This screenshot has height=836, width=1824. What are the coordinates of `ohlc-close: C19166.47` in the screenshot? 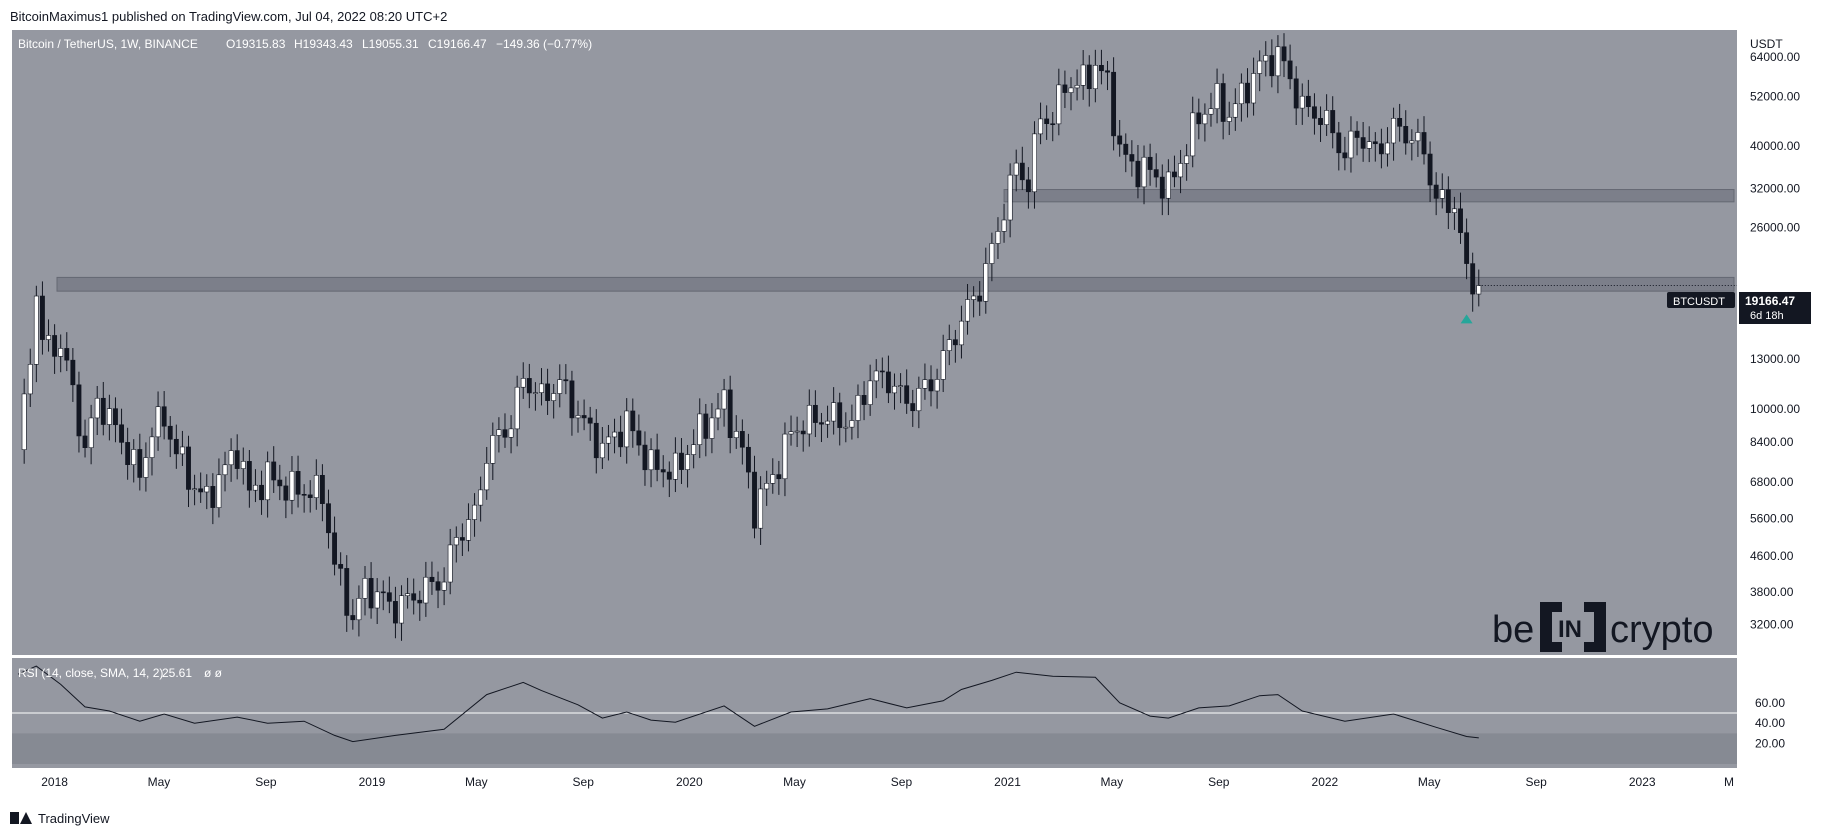 It's located at (457, 44).